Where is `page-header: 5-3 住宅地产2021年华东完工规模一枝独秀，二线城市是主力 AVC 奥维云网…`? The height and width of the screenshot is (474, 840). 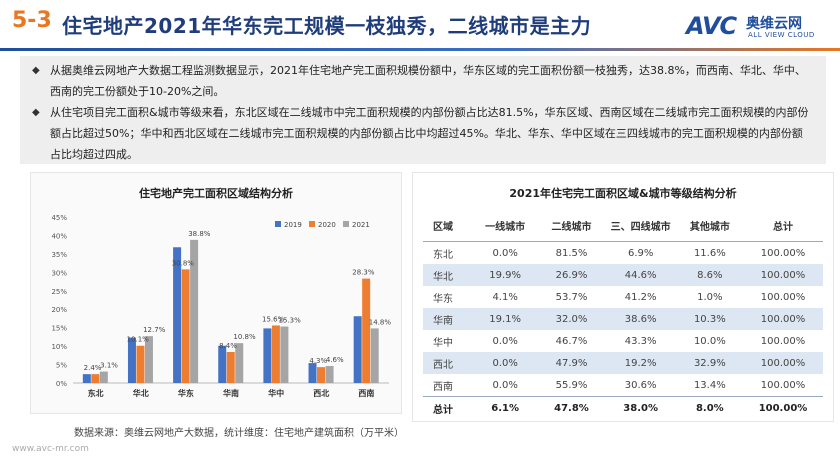
page-header: 5-3 住宅地产2021年华东完工规模一枝独秀，二线城市是主力 AVC 奥维云网… is located at coordinates (420, 25).